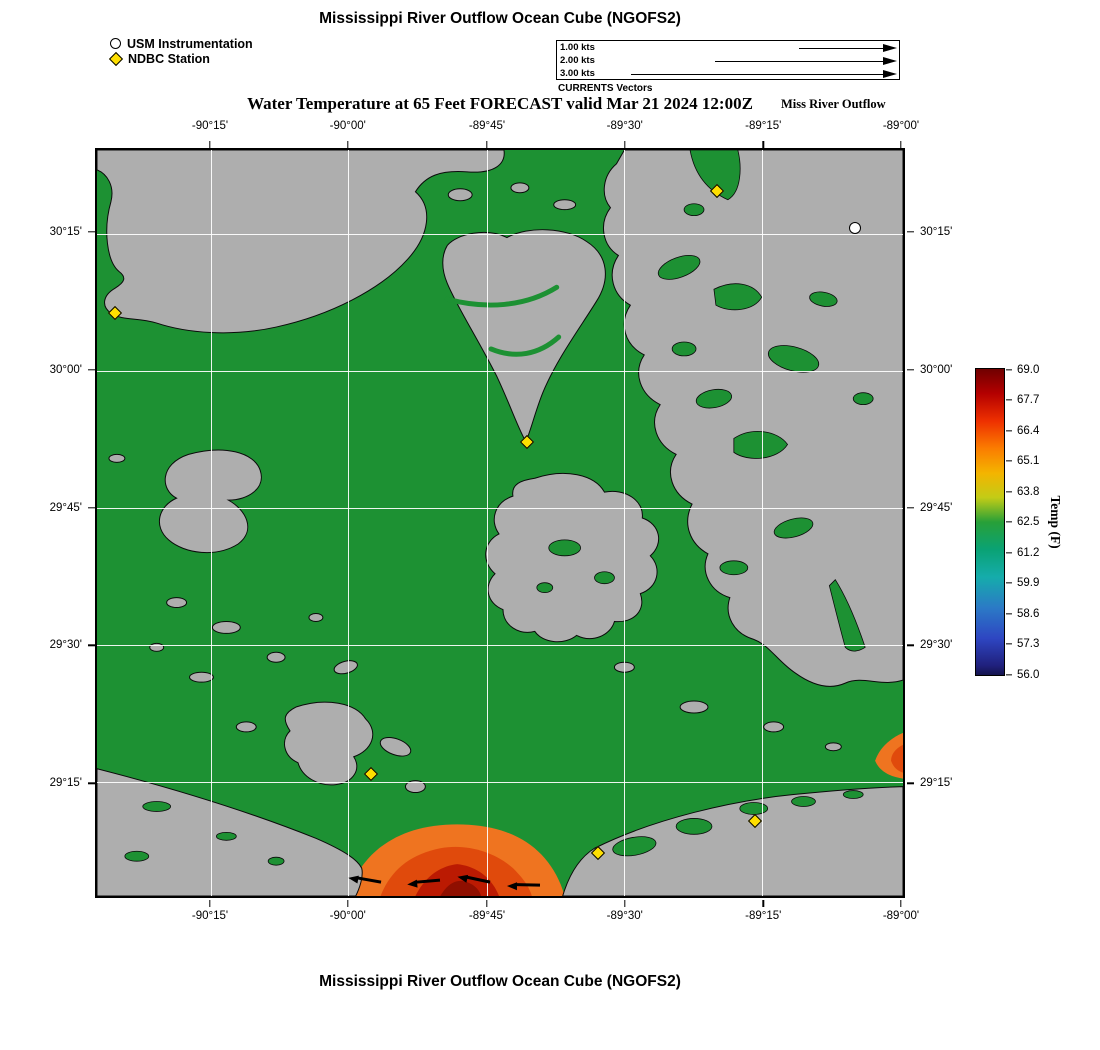 The width and height of the screenshot is (1100, 1050). I want to click on land-east-mass, so click(753, 418).